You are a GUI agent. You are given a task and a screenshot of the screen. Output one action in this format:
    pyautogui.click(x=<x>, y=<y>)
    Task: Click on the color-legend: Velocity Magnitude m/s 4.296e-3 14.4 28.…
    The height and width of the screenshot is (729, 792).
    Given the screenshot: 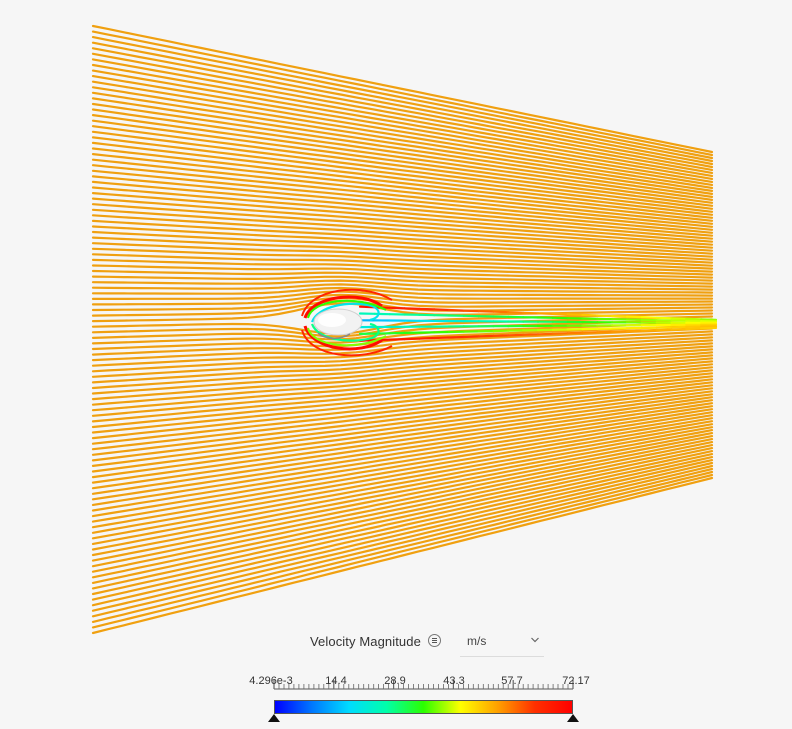 What is the action you would take?
    pyautogui.click(x=396, y=678)
    